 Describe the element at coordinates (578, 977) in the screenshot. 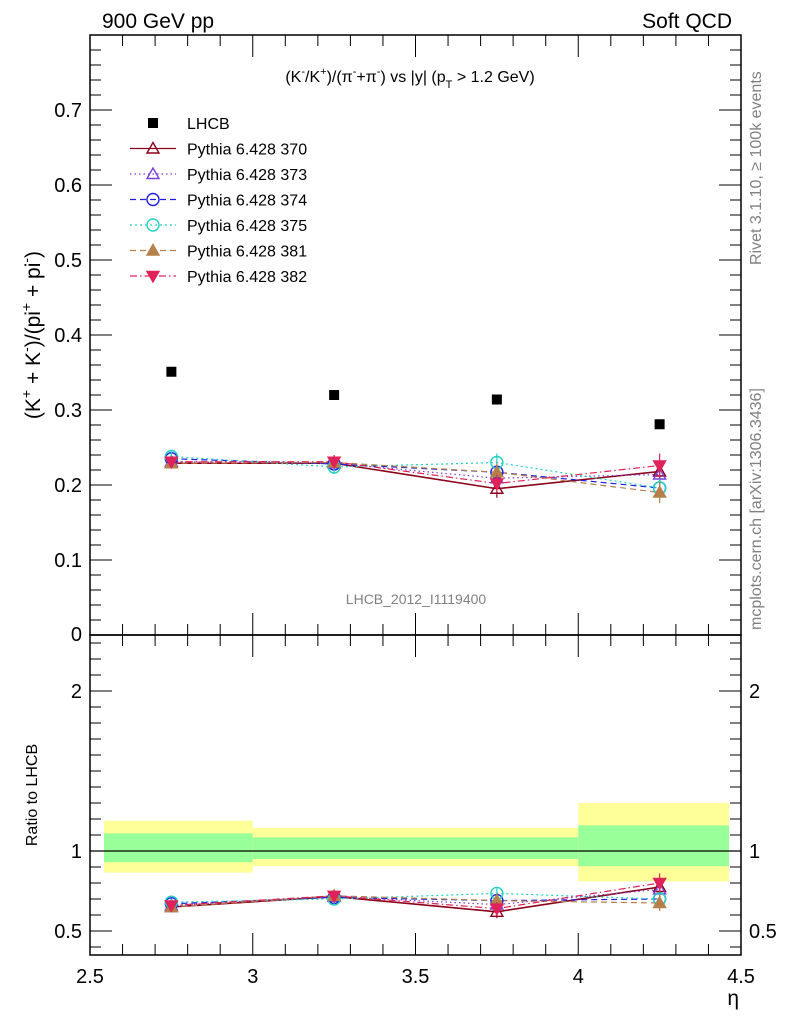

I see `x-tick-label: 4` at that location.